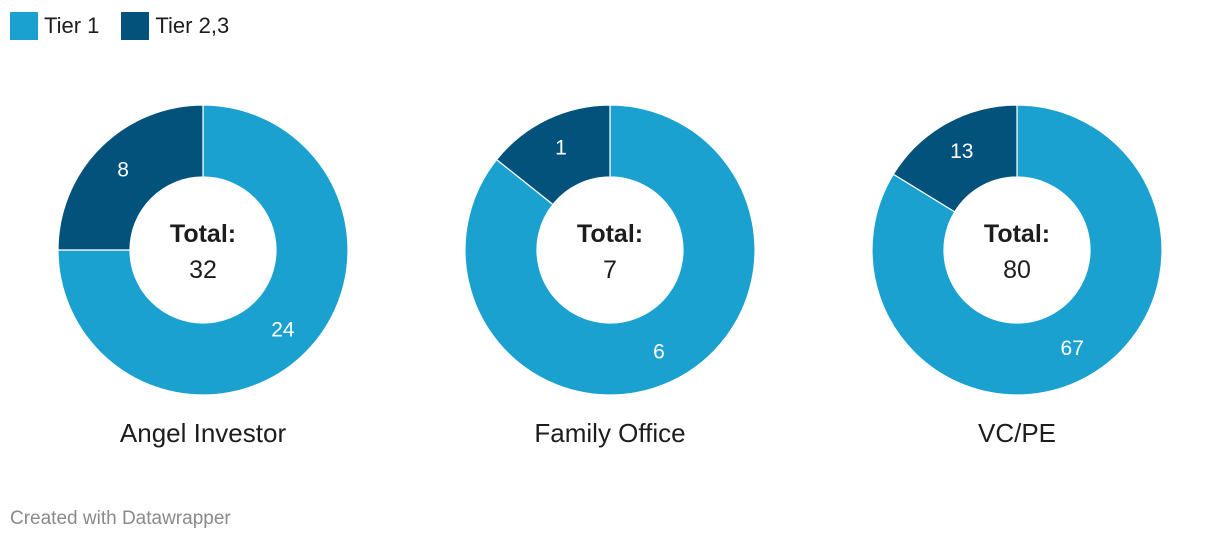  What do you see at coordinates (1017, 270) in the screenshot?
I see `center-total-vc-pe: 80` at bounding box center [1017, 270].